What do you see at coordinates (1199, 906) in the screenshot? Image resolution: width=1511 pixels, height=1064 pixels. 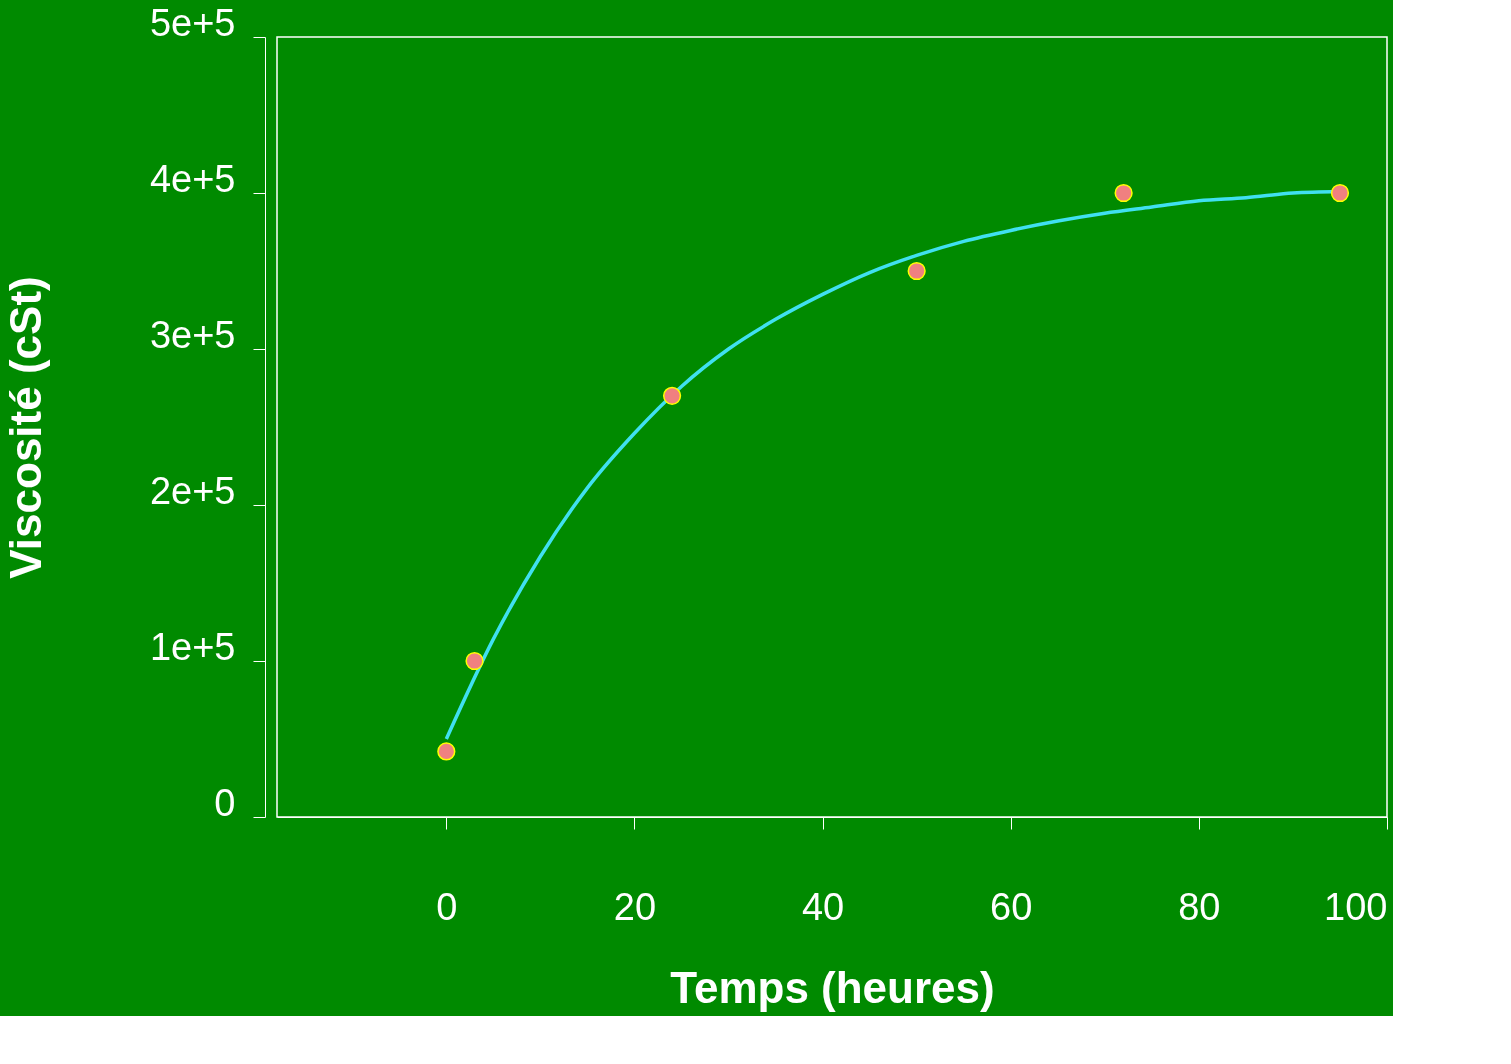 I see `x-tick-label: 80` at bounding box center [1199, 906].